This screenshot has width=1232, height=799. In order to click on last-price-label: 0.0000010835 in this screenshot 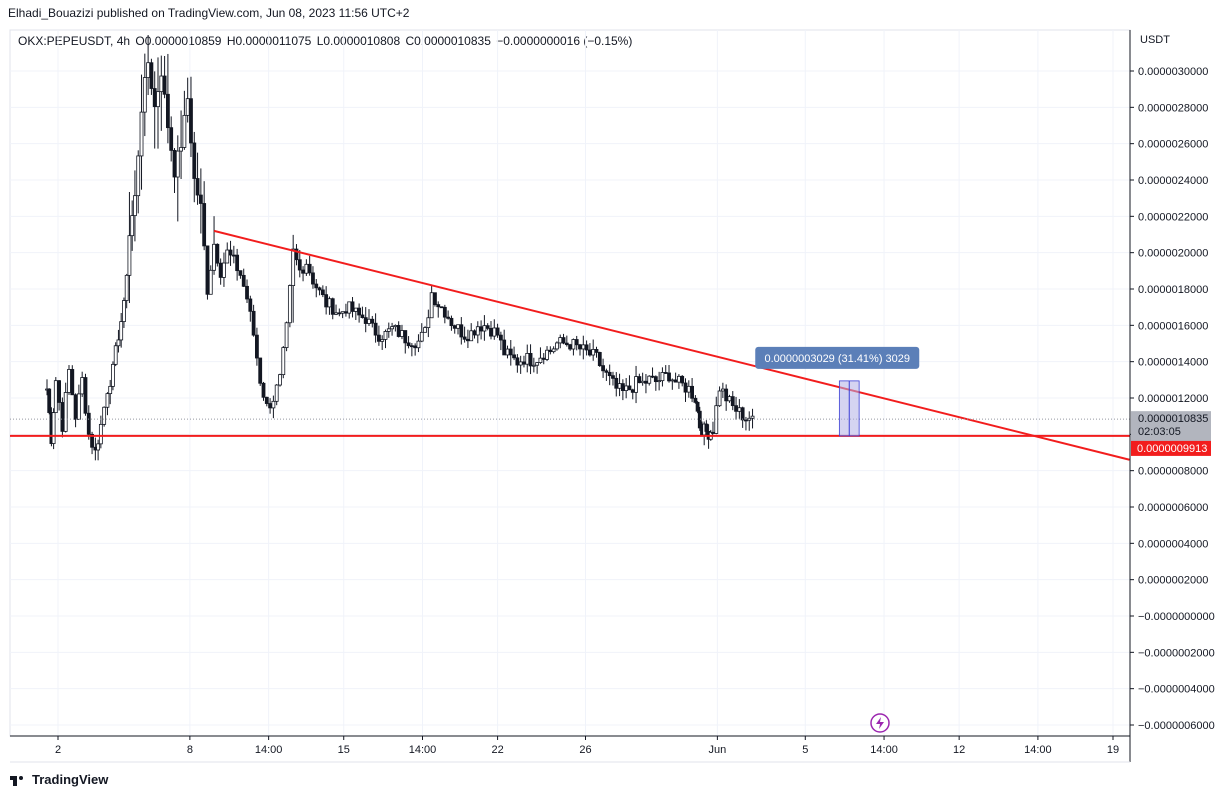, I will do `click(1173, 419)`.